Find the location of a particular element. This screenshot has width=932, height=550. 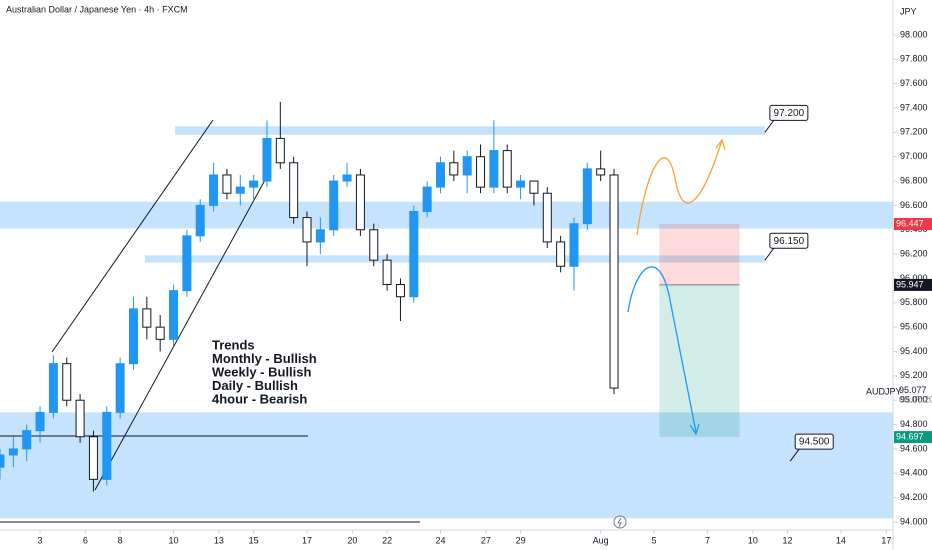

x-tick-label: 7 is located at coordinates (707, 540).